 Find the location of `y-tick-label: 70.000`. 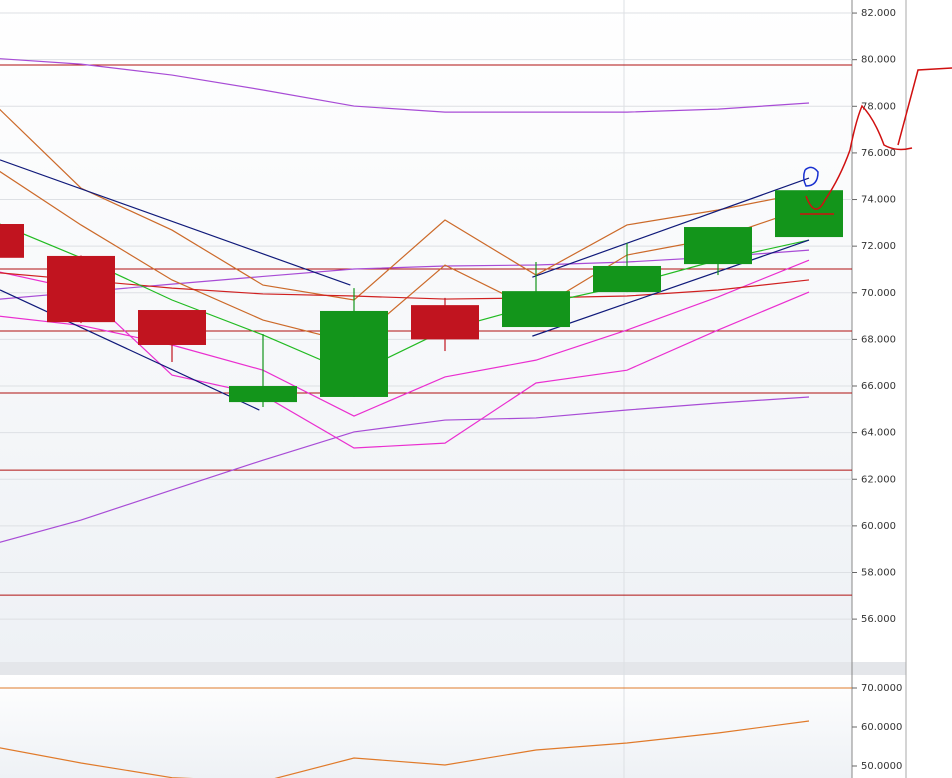

y-tick-label: 70.000 is located at coordinates (878, 293).